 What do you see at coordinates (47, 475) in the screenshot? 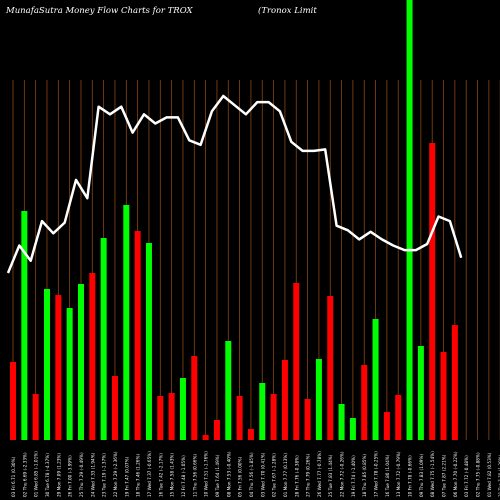
I see `x-tick-label: 30 Tue 6.78 (-4.37%)` at bounding box center [47, 475].